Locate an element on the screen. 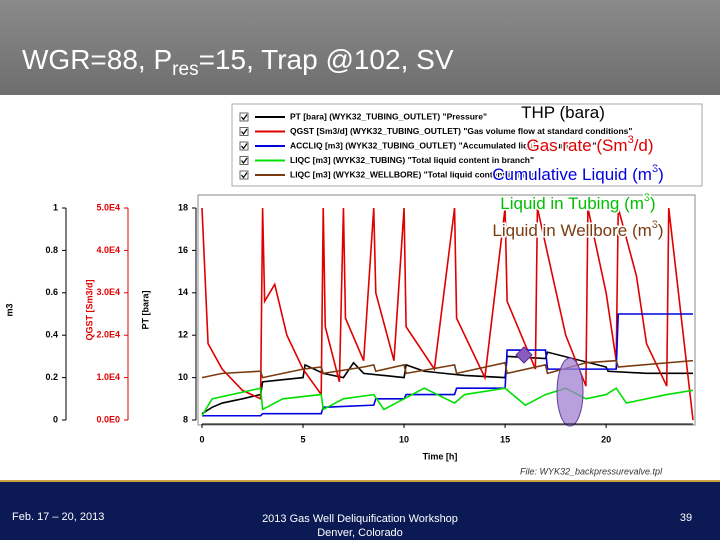 The image size is (720, 540). y-axis-title: PT [bara] is located at coordinates (145, 309).